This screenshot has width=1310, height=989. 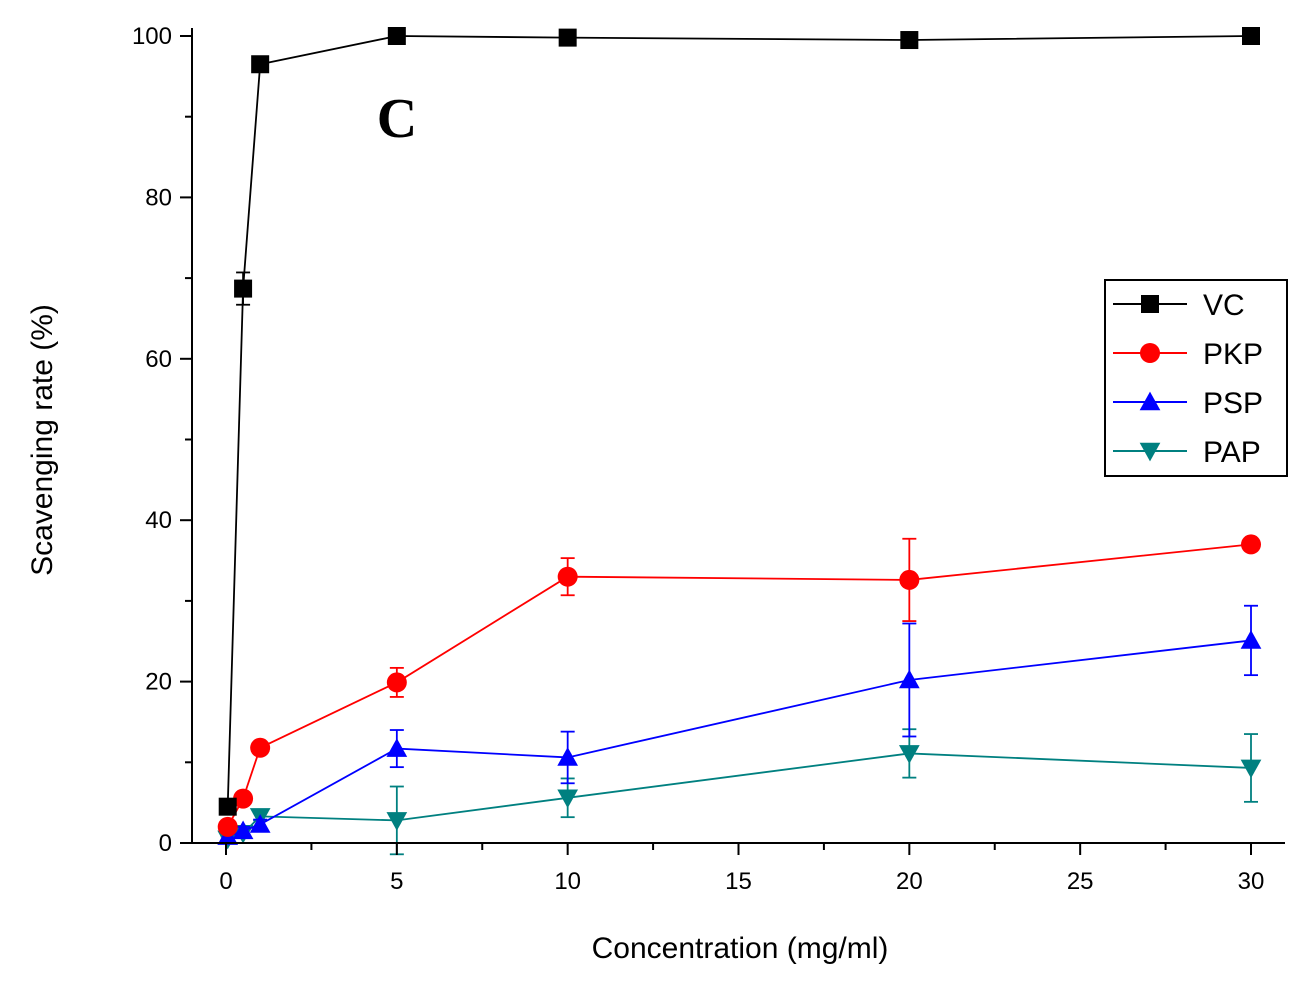 I want to click on legend-box, so click(x=1196, y=378).